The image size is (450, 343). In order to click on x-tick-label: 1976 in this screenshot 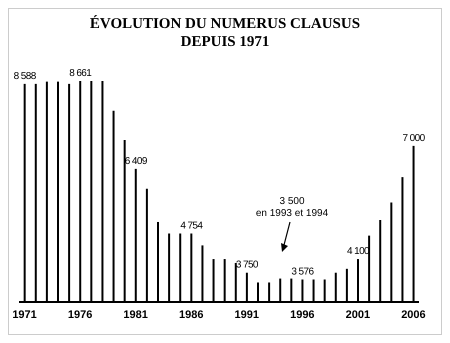, I will do `click(80, 314)`.